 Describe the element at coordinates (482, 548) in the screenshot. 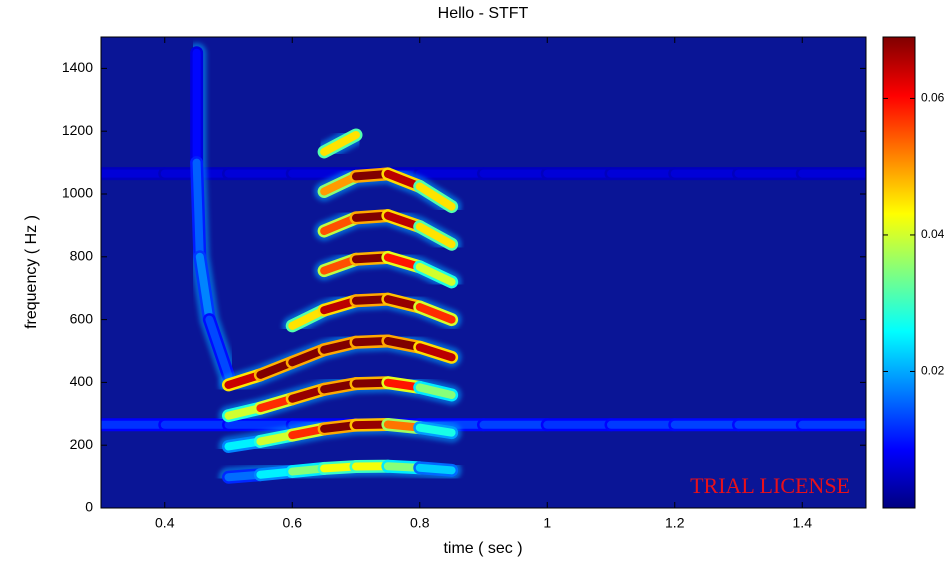

I see `x-axis-label: time ( sec )` at that location.